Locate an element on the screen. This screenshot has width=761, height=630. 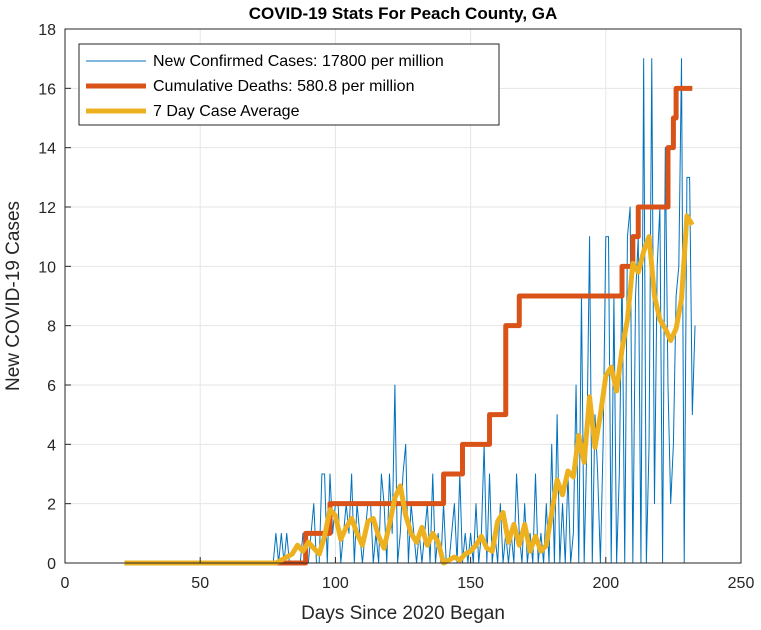
x-axis-label: Days Since 2020 Began is located at coordinates (403, 613).